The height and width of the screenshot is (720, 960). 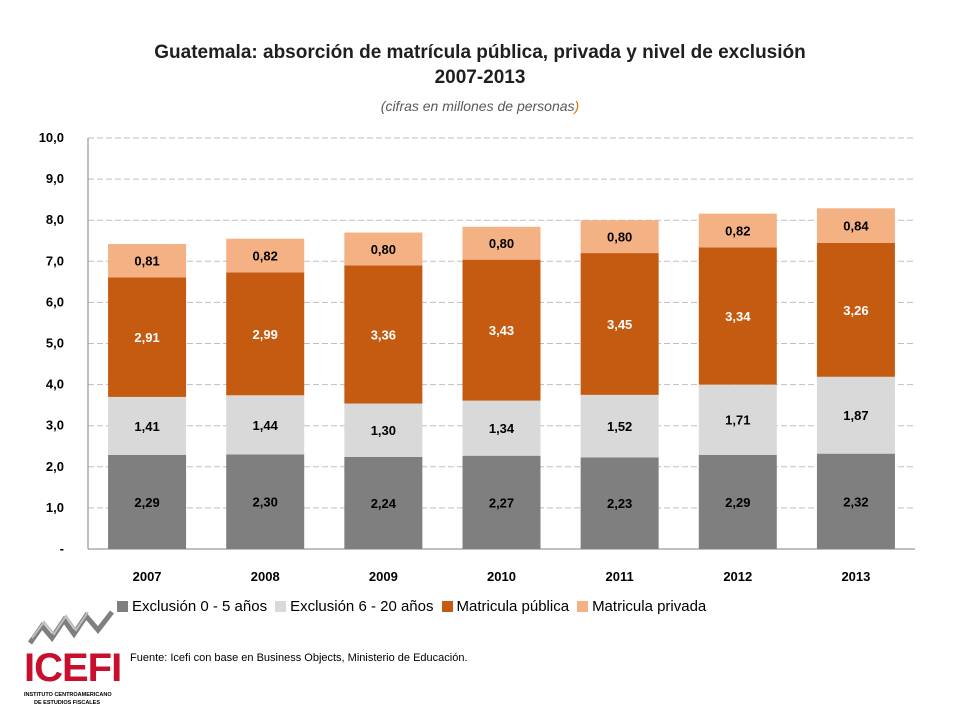 What do you see at coordinates (200, 606) in the screenshot?
I see `legend-label: Exclusión 0 - 5 años` at bounding box center [200, 606].